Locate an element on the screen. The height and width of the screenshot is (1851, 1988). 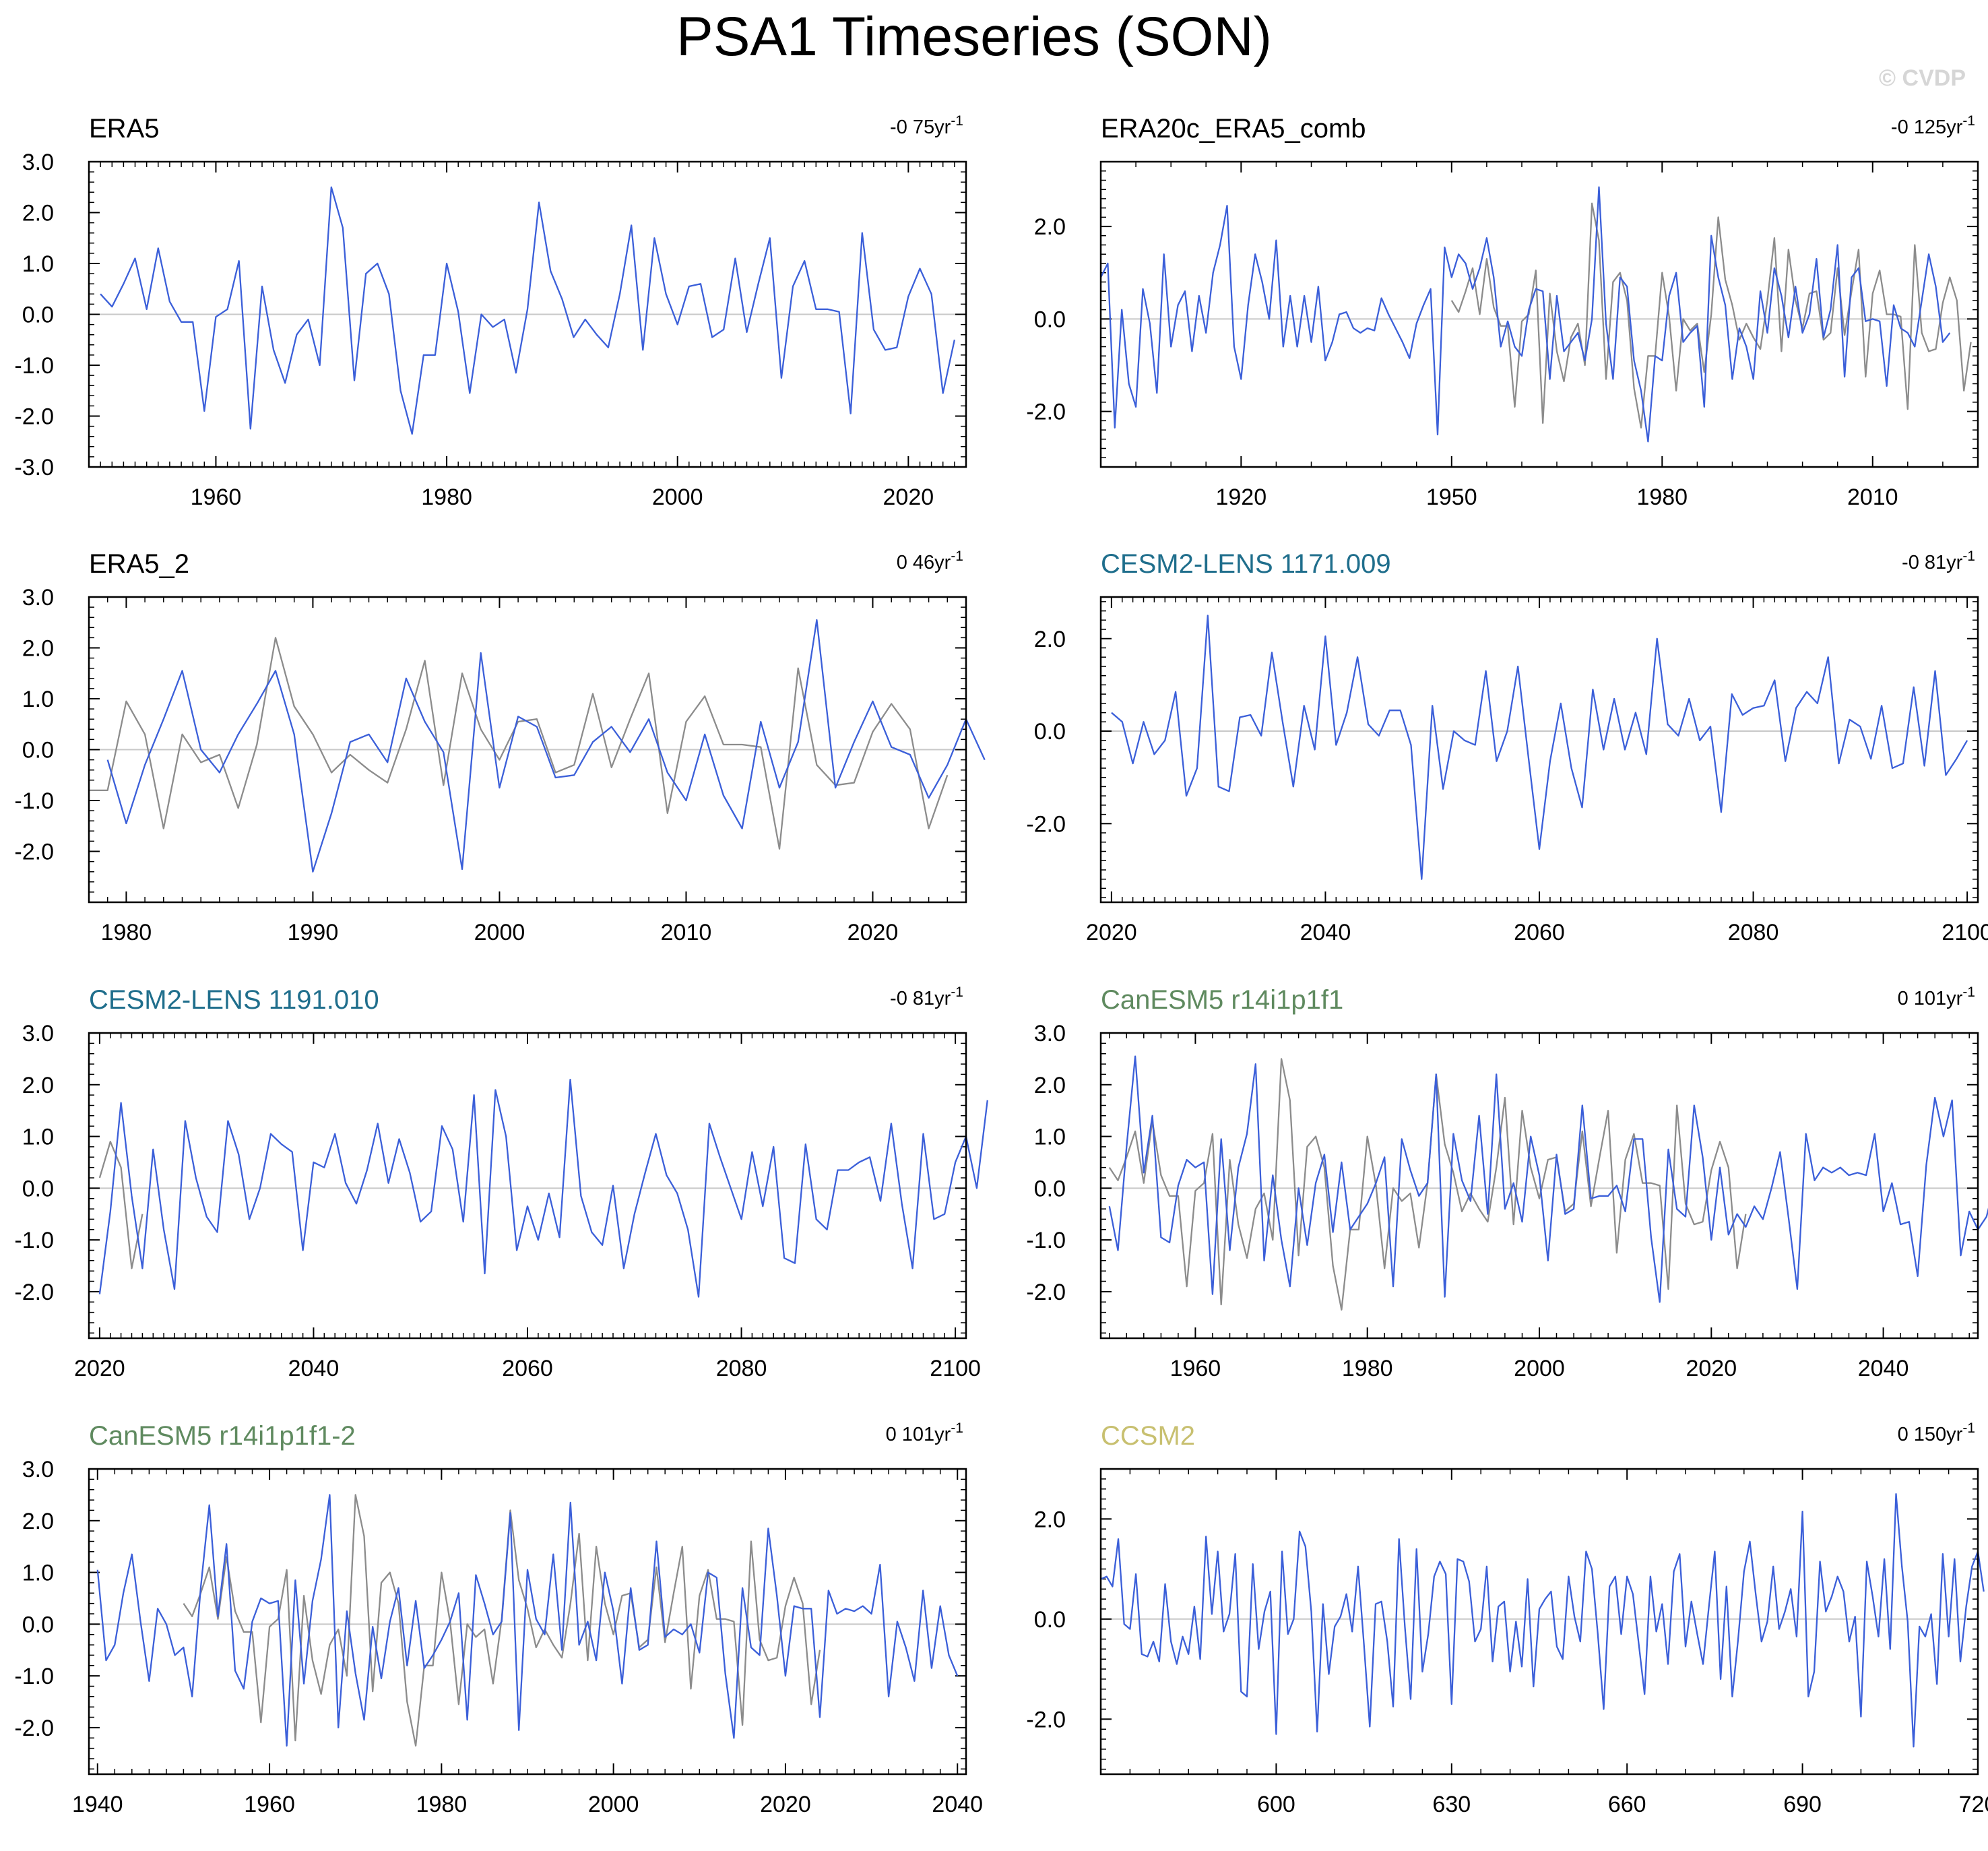
x-tick-label: 2010 is located at coordinates (687, 933).